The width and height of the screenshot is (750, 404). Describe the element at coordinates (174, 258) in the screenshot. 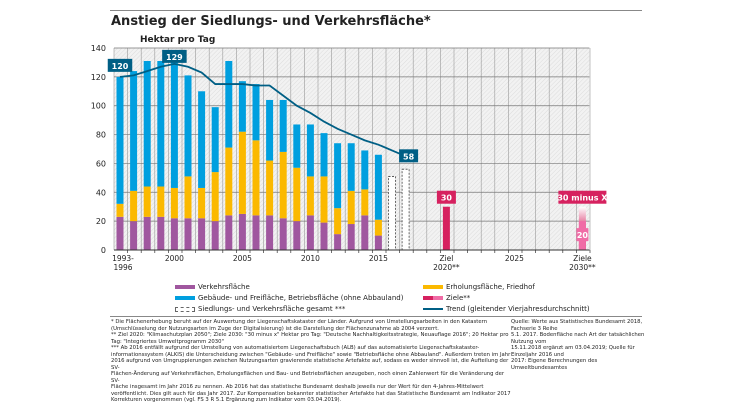

I see `x-tick-label: 2000` at that location.